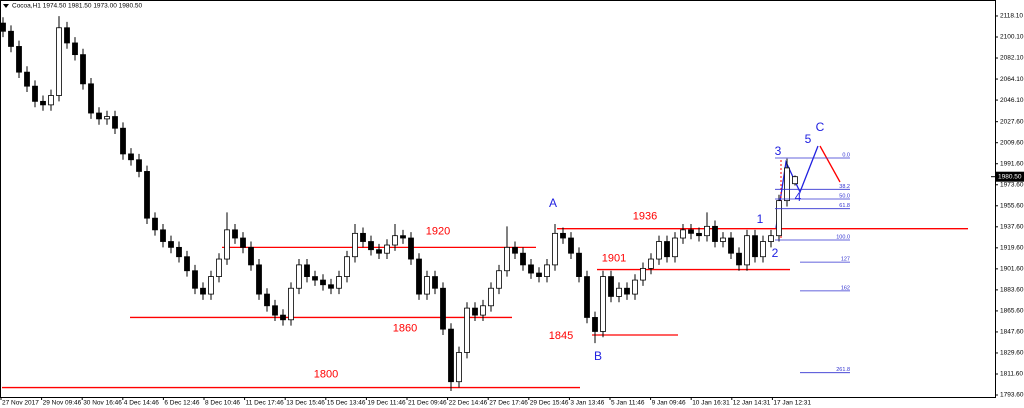  What do you see at coordinates (1012, 332) in the screenshot?
I see `y-tick-label: 1847.60` at bounding box center [1012, 332].